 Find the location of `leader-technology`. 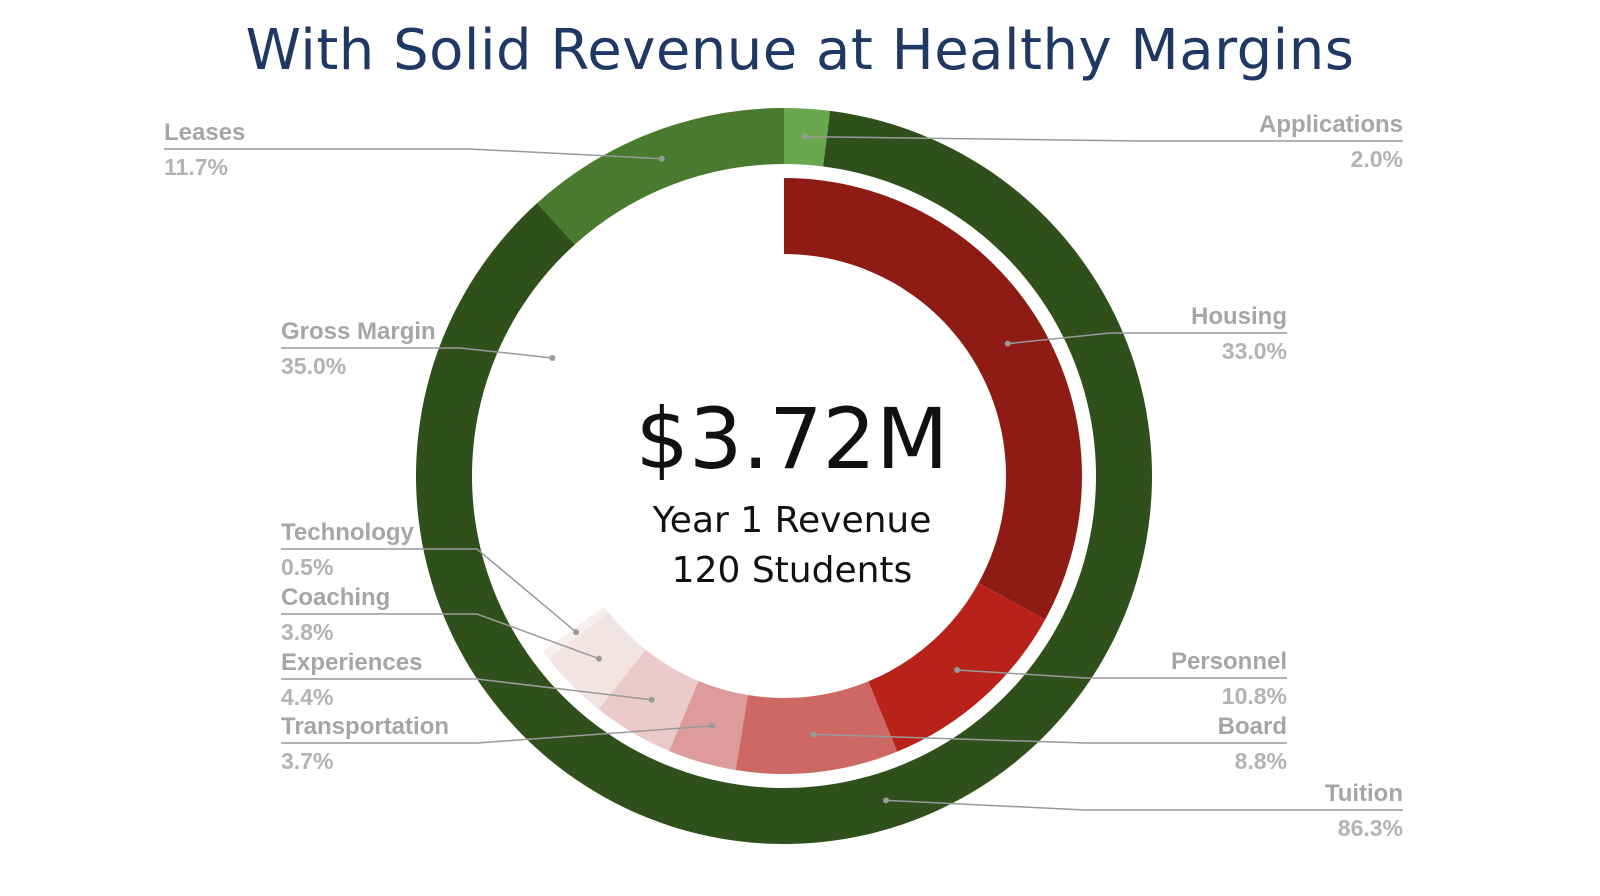

leader-technology is located at coordinates (429, 590).